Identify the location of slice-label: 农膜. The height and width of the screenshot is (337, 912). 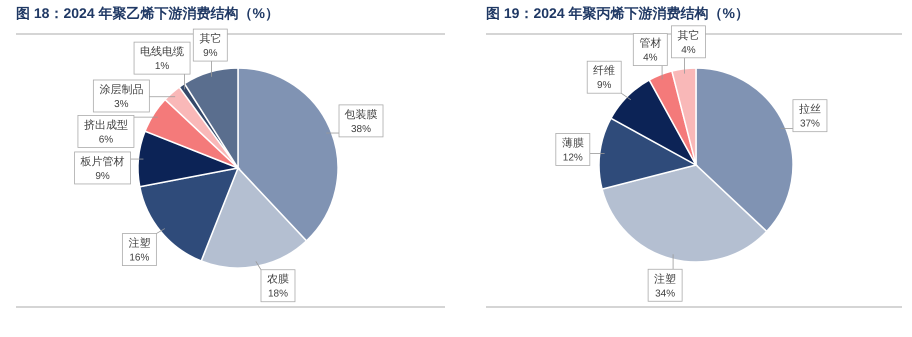
(277, 280).